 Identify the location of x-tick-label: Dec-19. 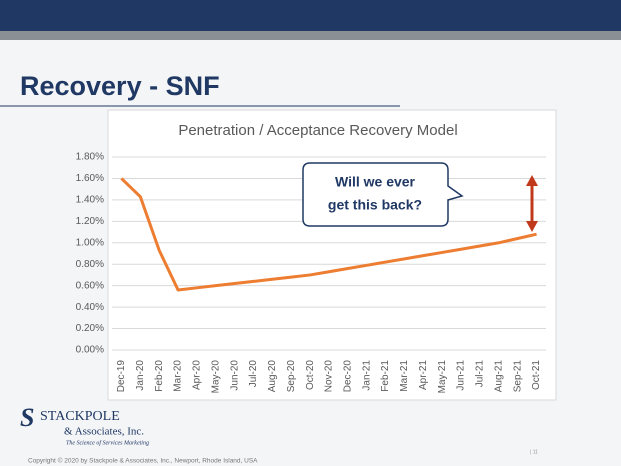
(121, 376).